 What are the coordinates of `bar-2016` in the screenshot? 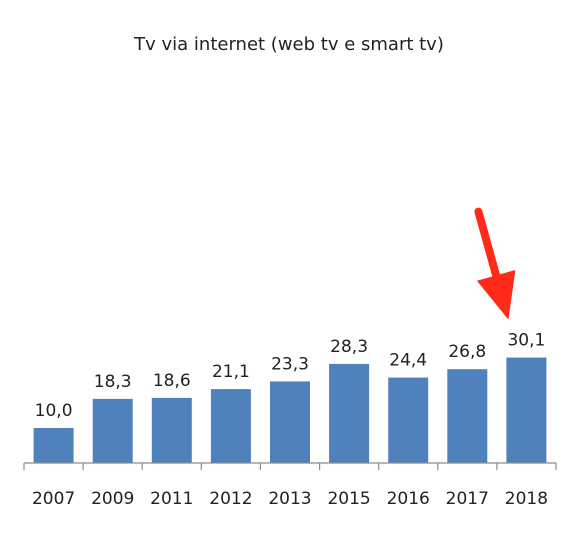 It's located at (408, 420).